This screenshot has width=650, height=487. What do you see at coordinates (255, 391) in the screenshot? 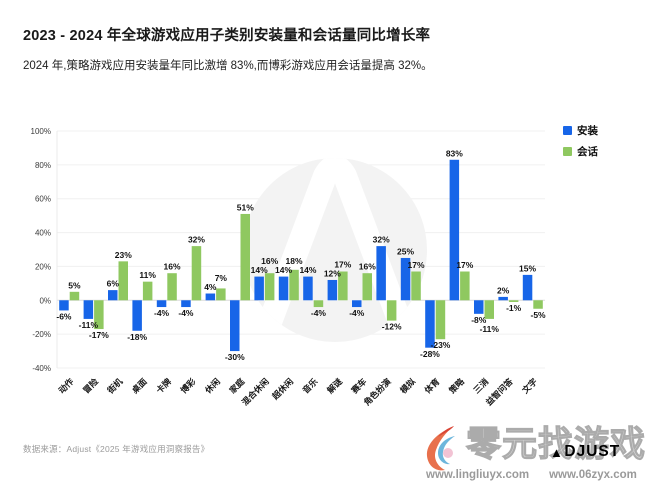
I see `svg-text: 混合休闲` at bounding box center [255, 391].